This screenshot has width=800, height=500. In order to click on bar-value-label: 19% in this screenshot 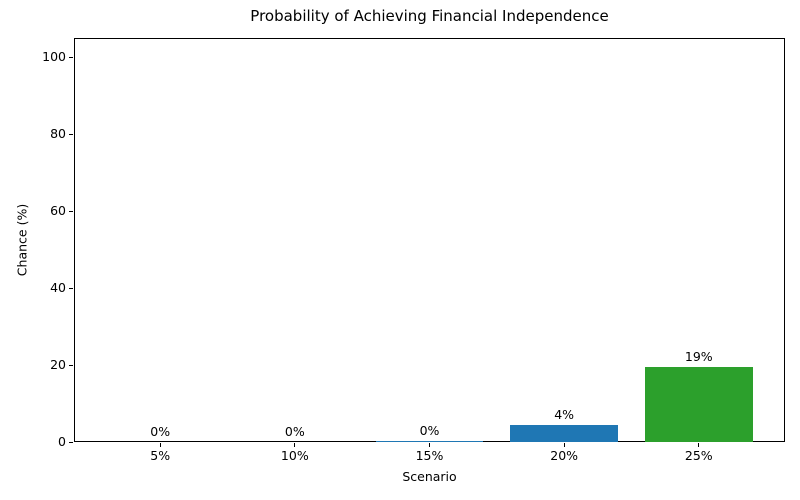, I will do `click(698, 357)`.